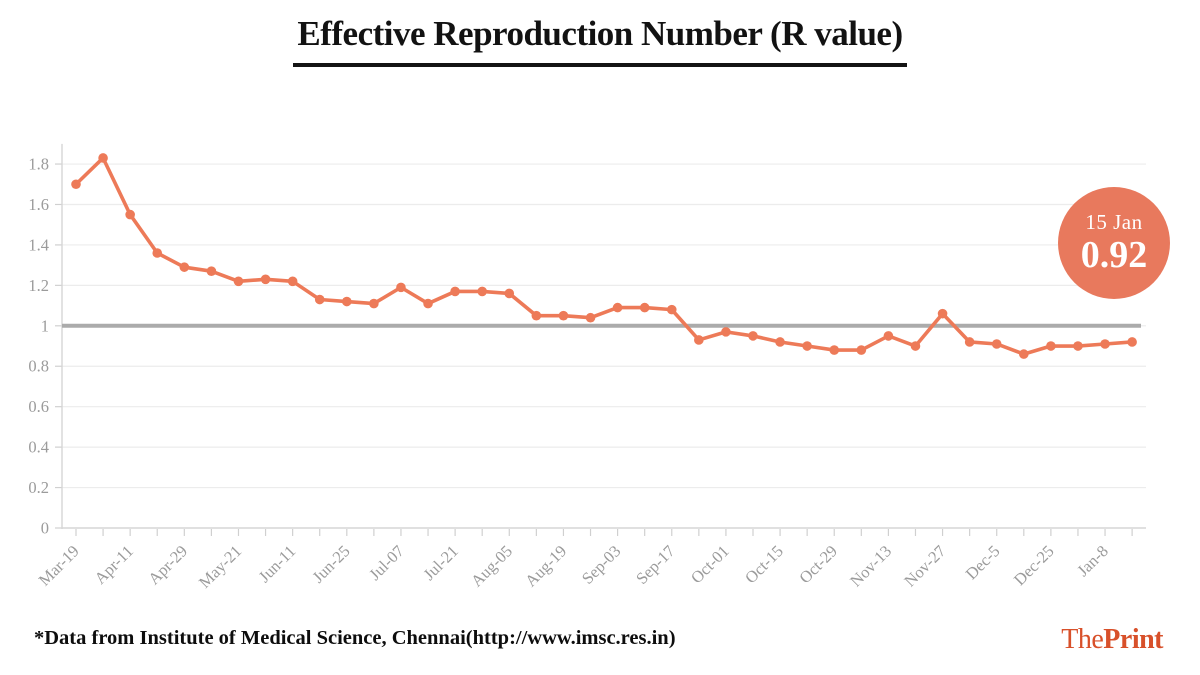  Describe the element at coordinates (764, 564) in the screenshot. I see `x-tick-label: Oct-15` at that location.